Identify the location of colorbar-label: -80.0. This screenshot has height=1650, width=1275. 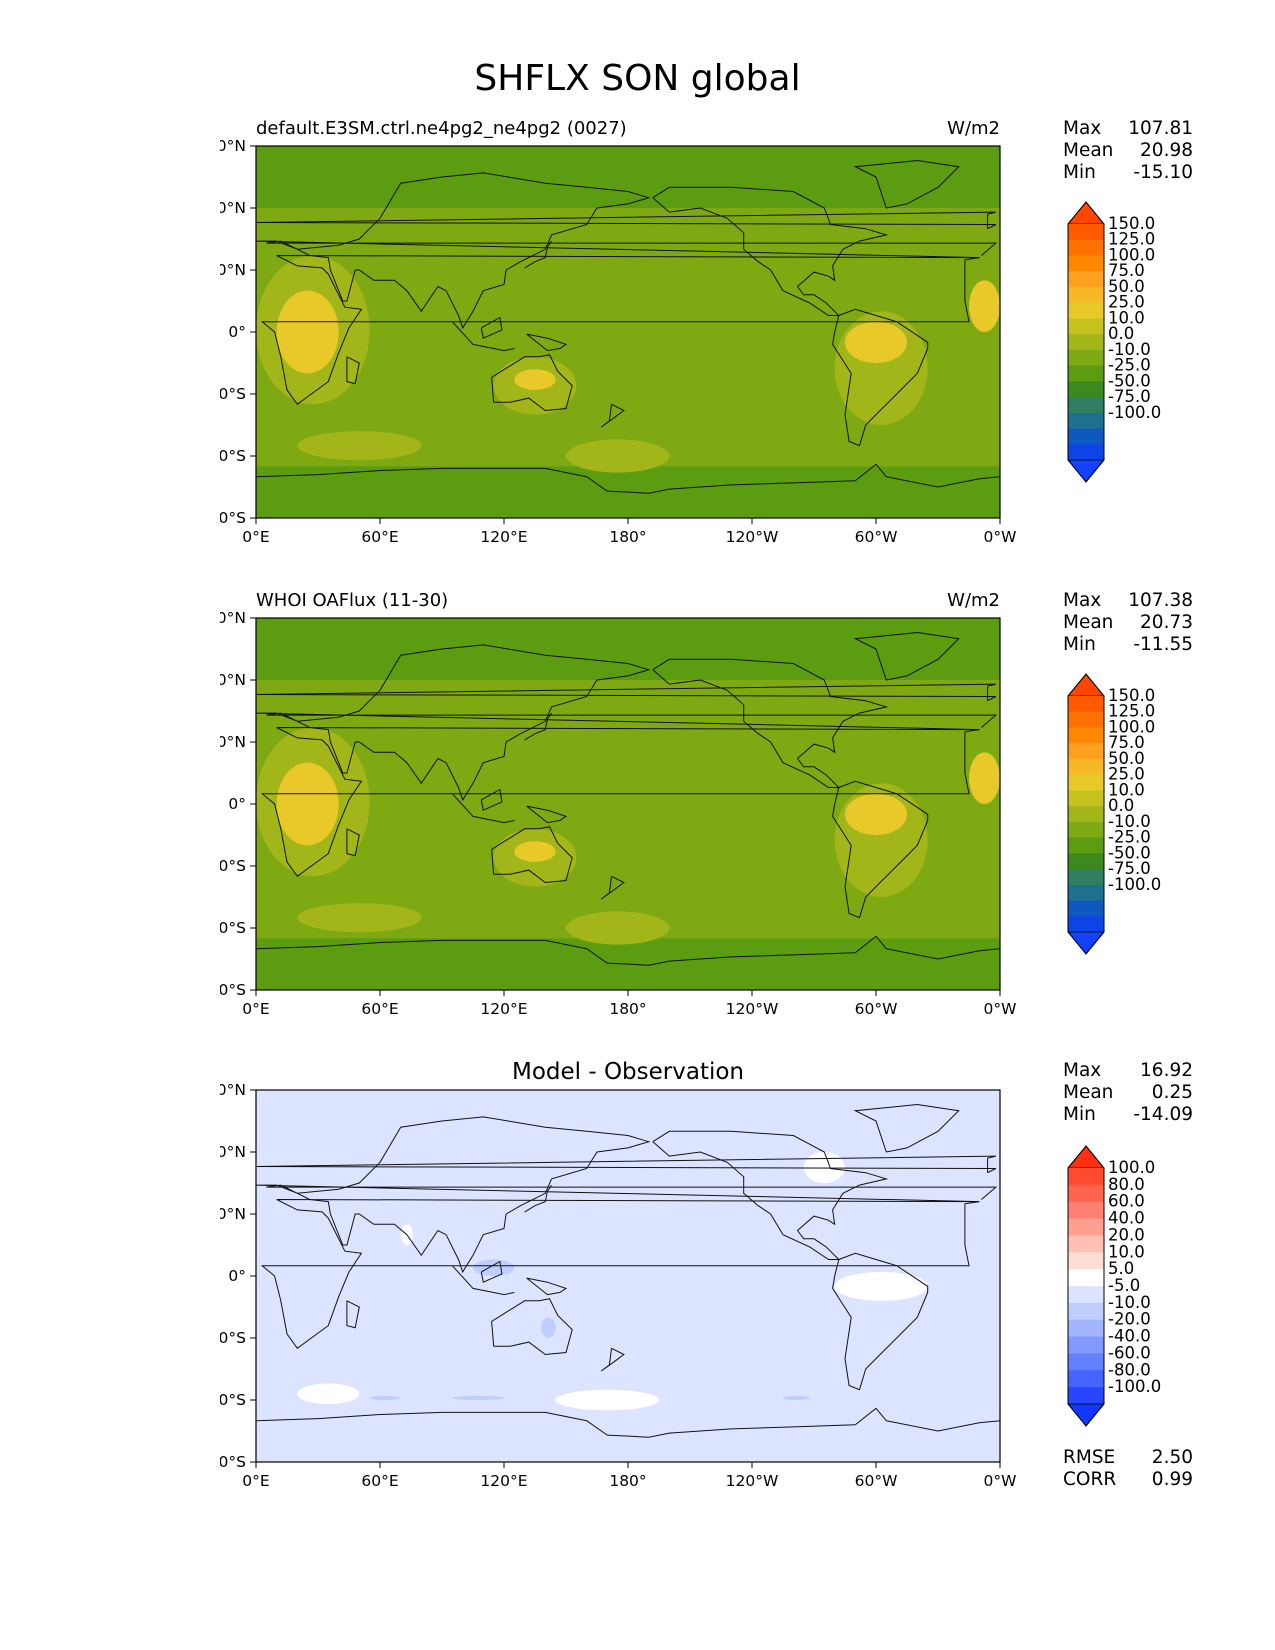
(1129, 1369).